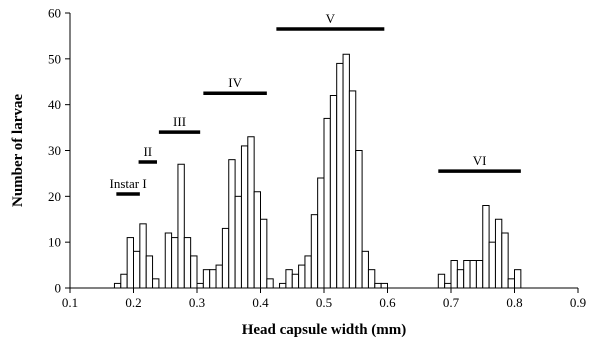  I want to click on x-tick-label: 0.3, so click(197, 302).